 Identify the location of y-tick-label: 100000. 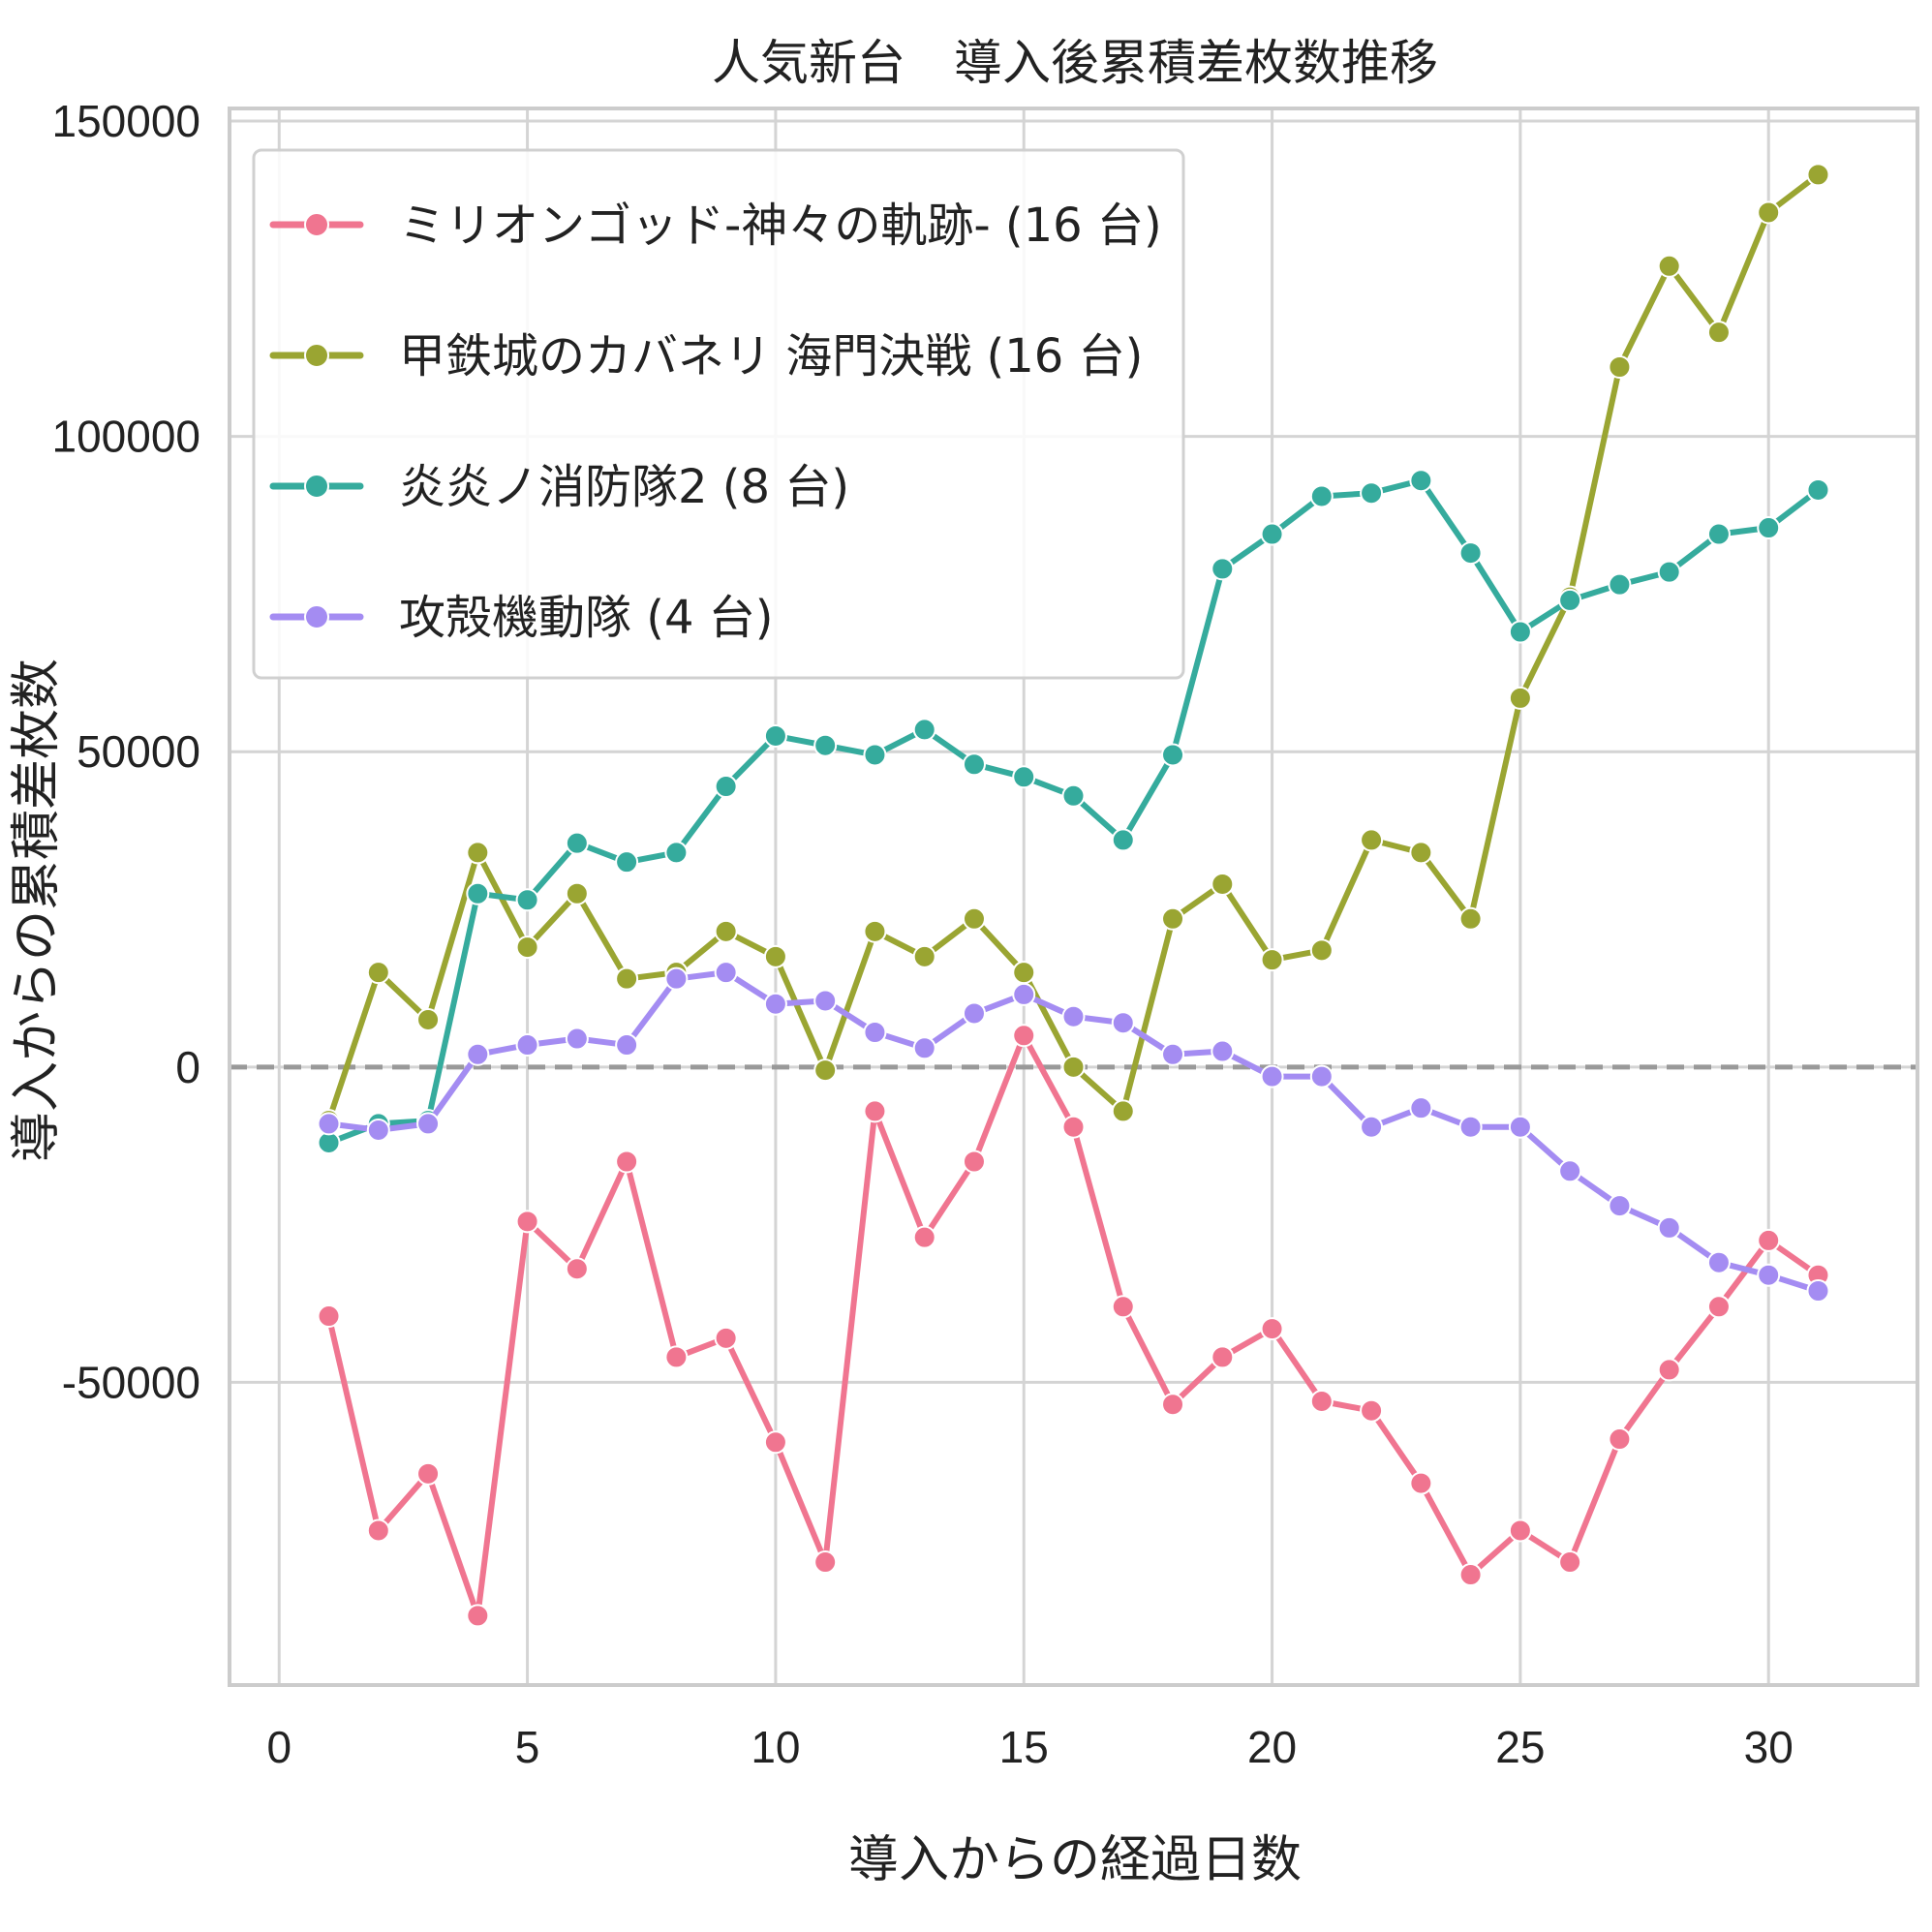
(126, 437).